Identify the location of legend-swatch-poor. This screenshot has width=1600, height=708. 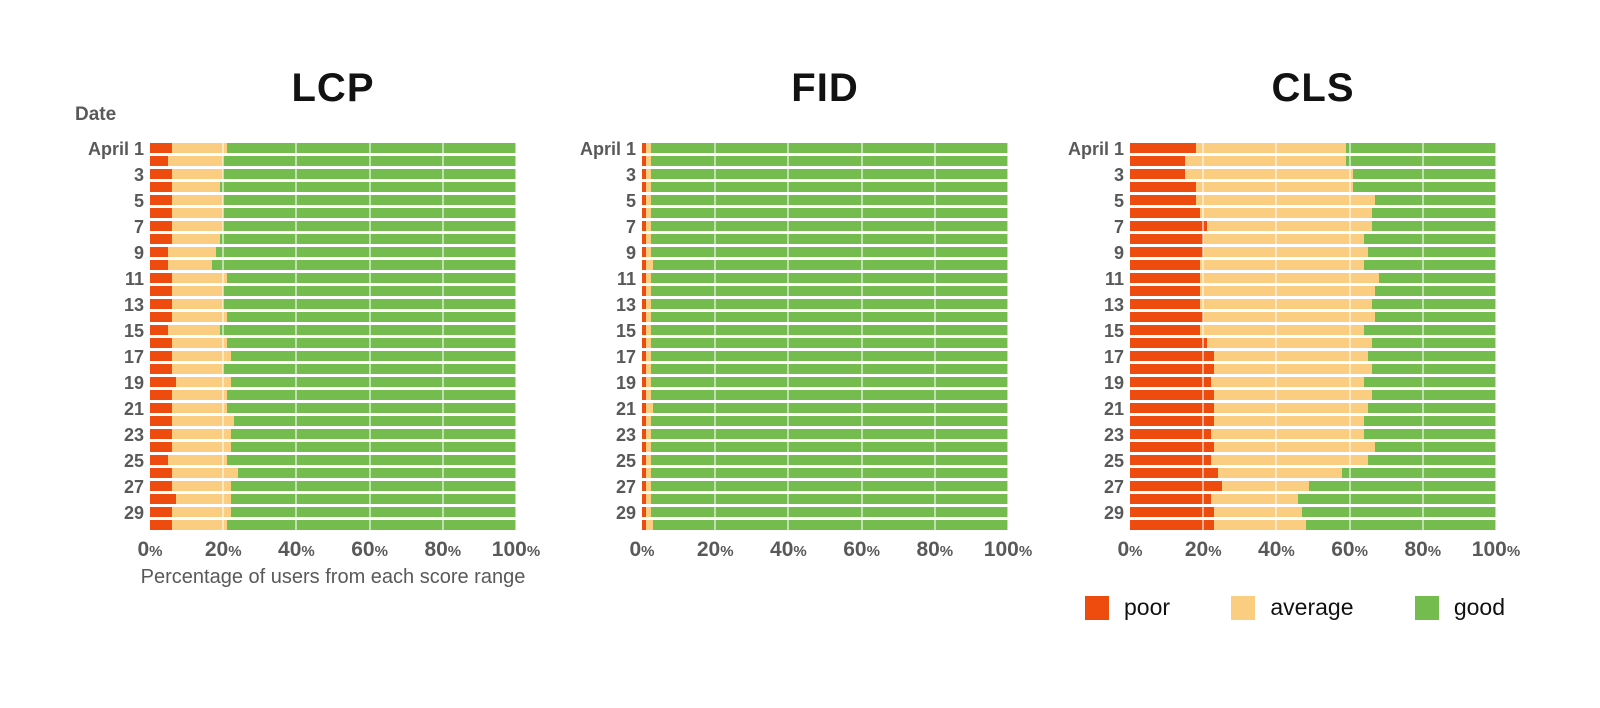
(1097, 607).